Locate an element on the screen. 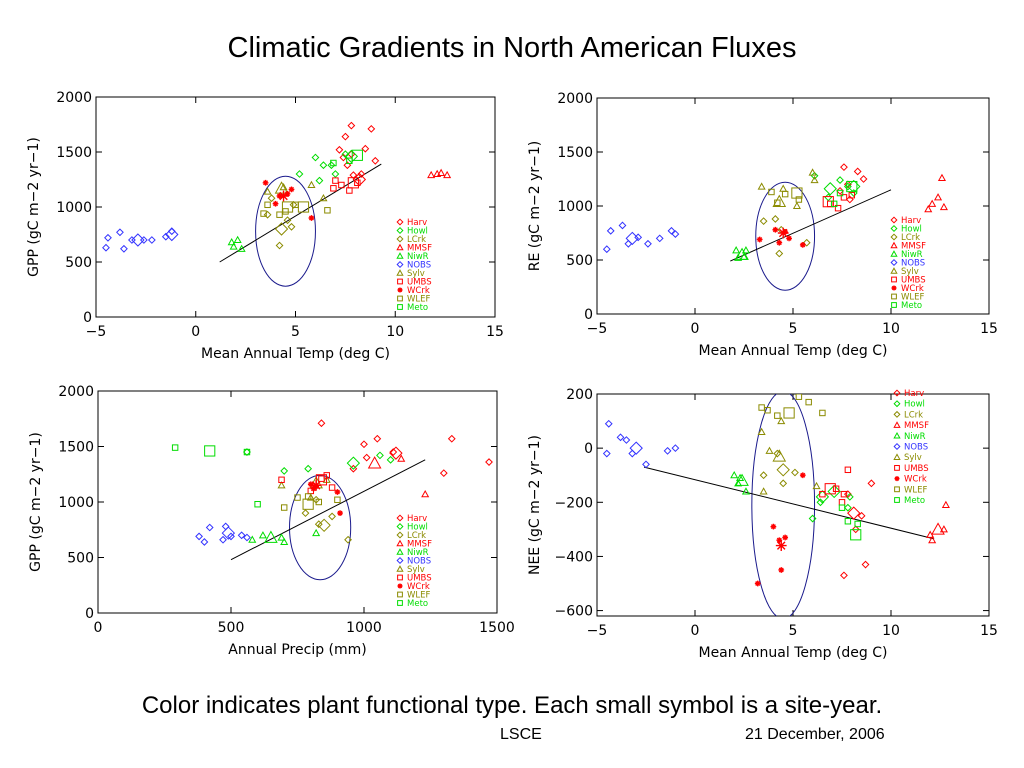 The height and width of the screenshot is (768, 1024). plot-area is located at coordinates (277, 204).